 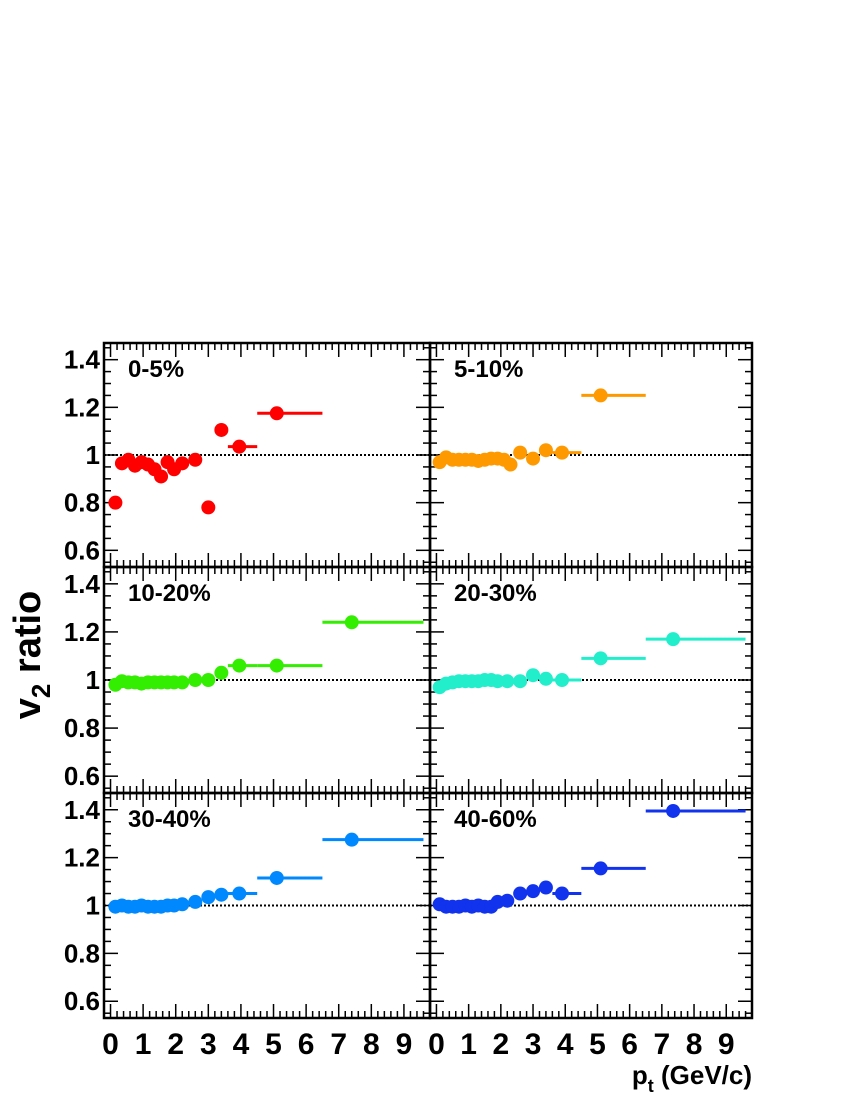 What do you see at coordinates (248, 680) in the screenshot?
I see `panel-10-20%: 0.6 0.8 1 1.2 1.4 10-20%` at bounding box center [248, 680].